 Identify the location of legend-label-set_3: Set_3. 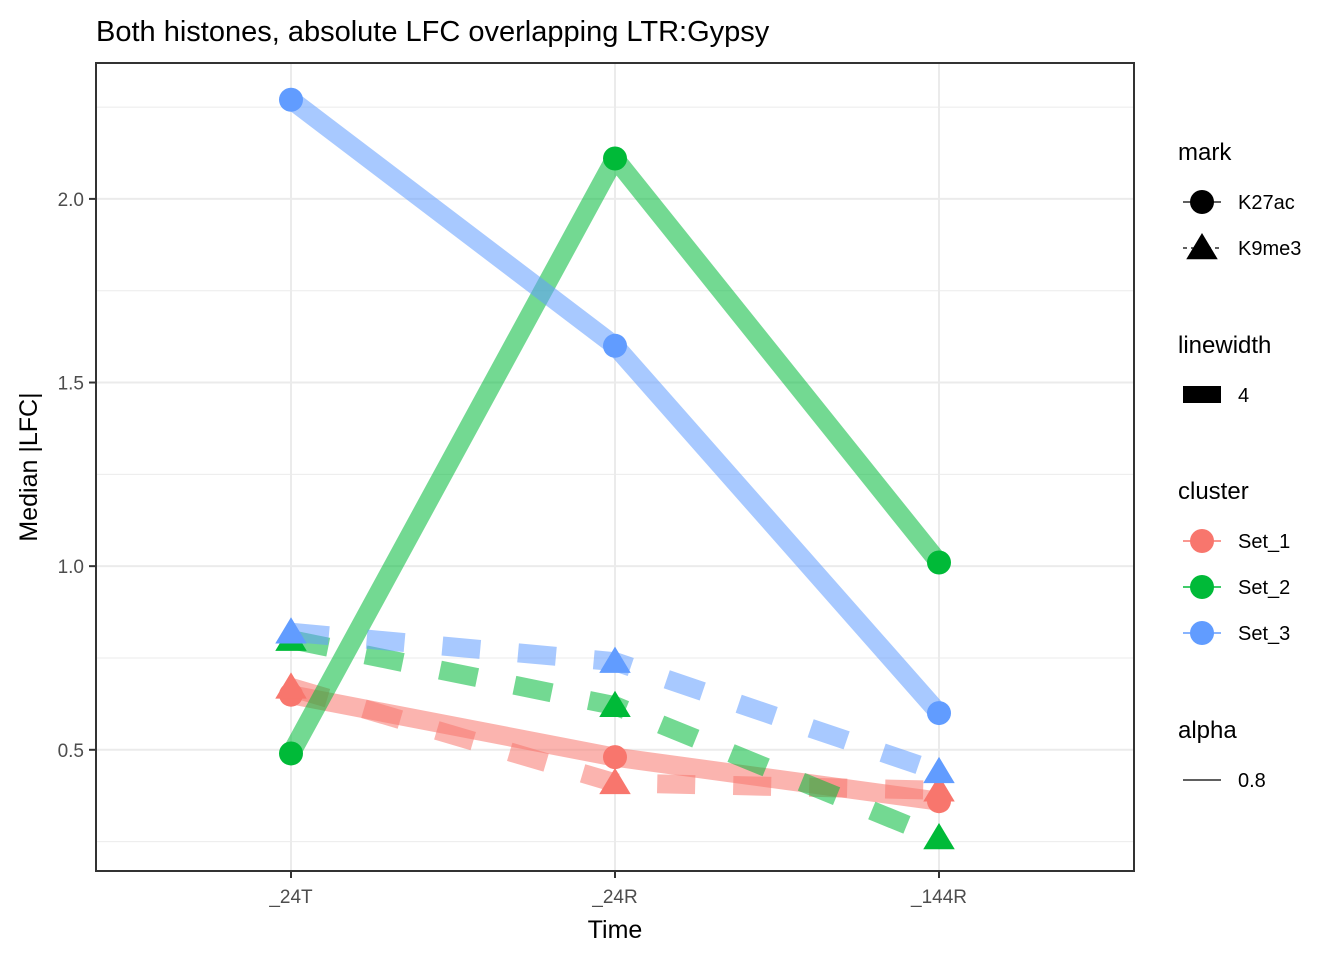
(1264, 634).